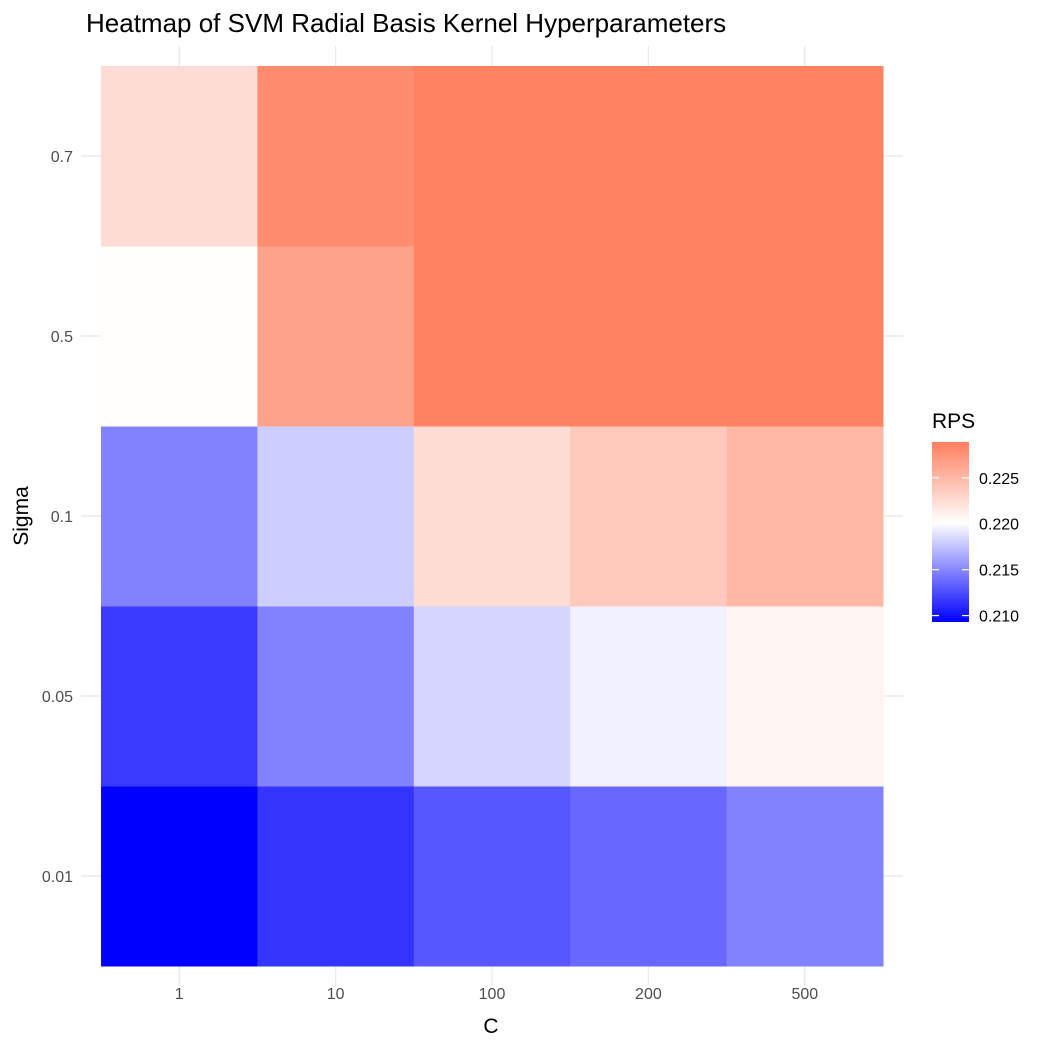  I want to click on y-tick-label: 0.01, so click(57, 877).